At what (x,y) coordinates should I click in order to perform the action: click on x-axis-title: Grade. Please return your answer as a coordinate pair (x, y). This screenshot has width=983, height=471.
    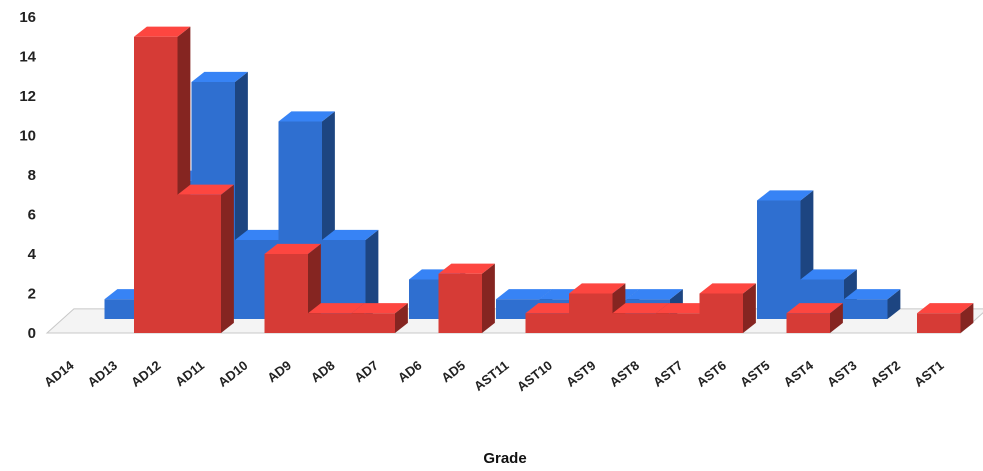
    Looking at the image, I should click on (504, 458).